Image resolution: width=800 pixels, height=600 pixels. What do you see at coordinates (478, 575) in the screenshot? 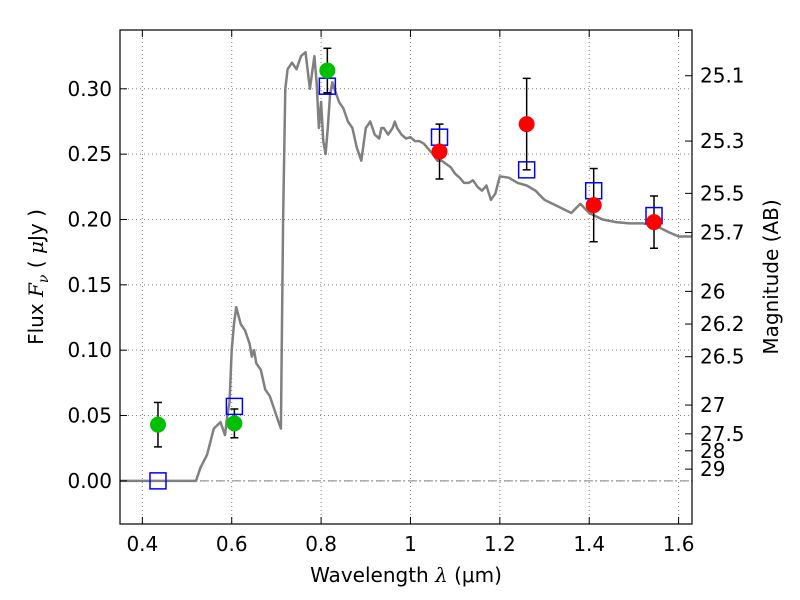
I see `x-axis-unit: (μm)` at bounding box center [478, 575].